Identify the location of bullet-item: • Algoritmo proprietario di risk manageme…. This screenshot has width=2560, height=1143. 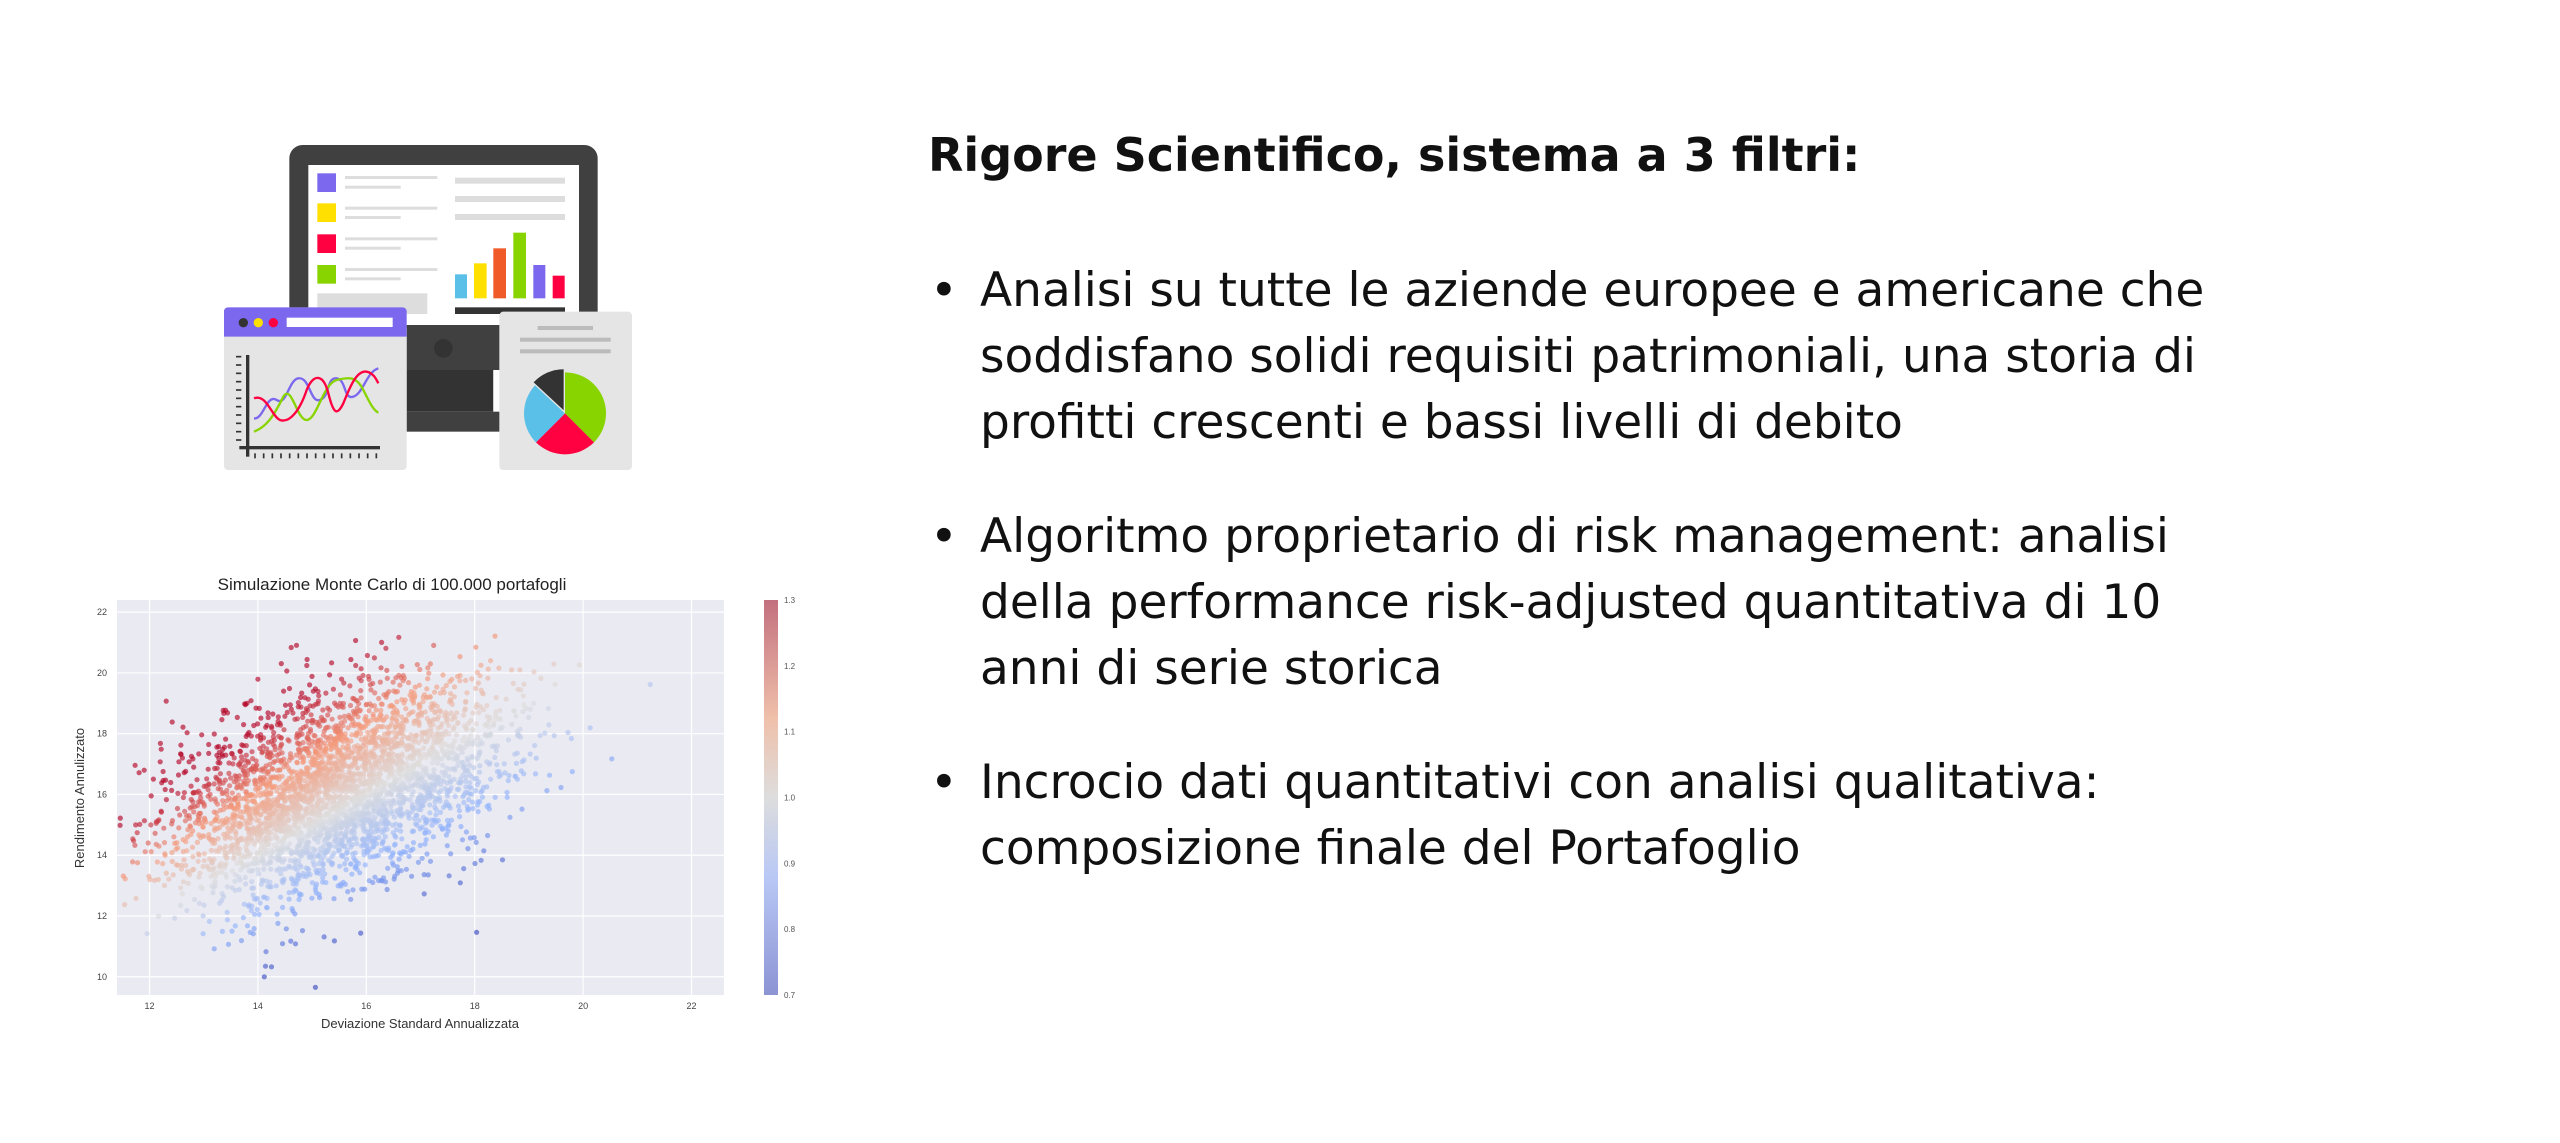
(1730, 603).